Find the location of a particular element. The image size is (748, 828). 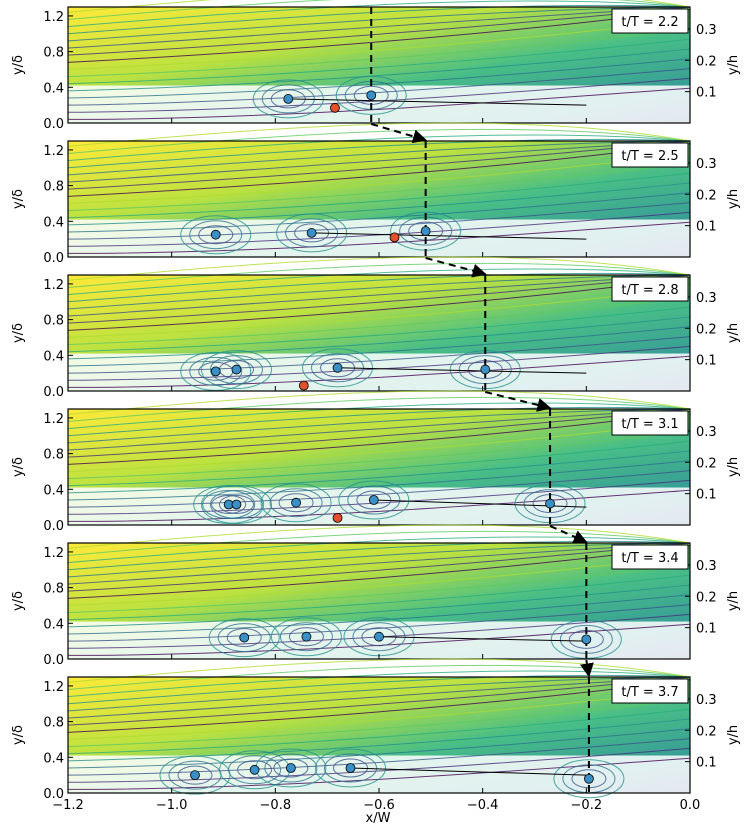

time-label: t/T = 2.2 is located at coordinates (649, 22).